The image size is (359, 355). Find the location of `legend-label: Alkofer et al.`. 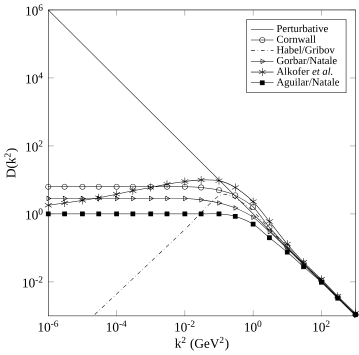

legend-label: Alkofer et al. is located at coordinates (304, 71).